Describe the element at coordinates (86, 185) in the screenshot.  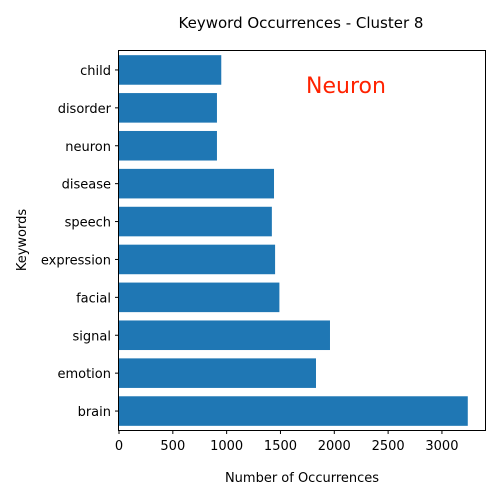
I see `y-tick-label: disease` at that location.